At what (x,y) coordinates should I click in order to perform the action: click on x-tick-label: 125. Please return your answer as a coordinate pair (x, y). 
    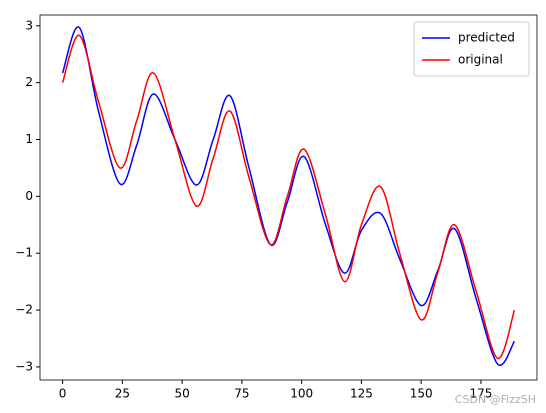
    Looking at the image, I should click on (361, 394).